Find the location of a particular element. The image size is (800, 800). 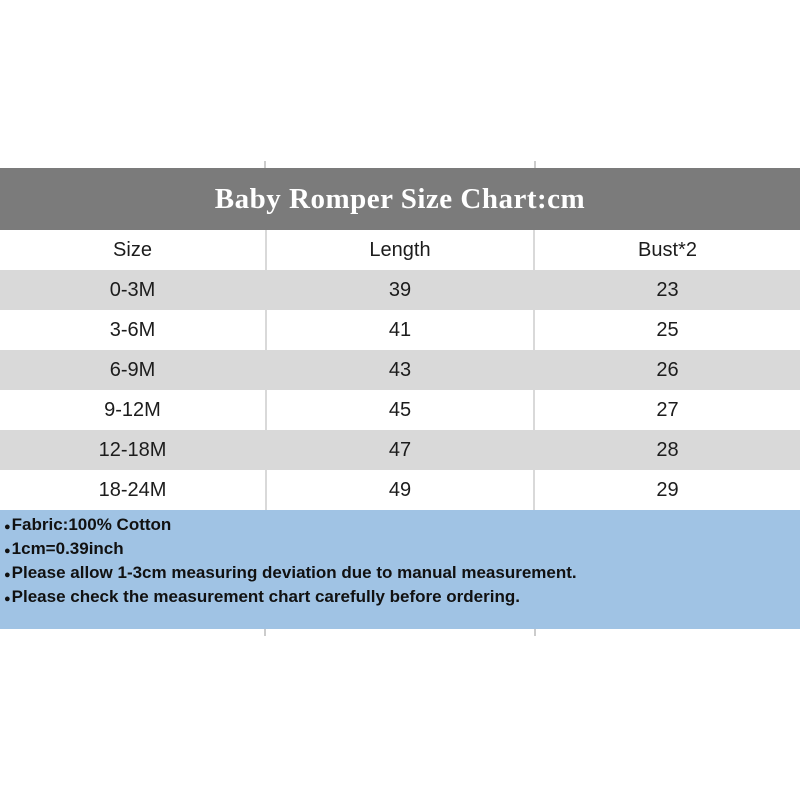

size-cell: 18-24M is located at coordinates (132, 489).